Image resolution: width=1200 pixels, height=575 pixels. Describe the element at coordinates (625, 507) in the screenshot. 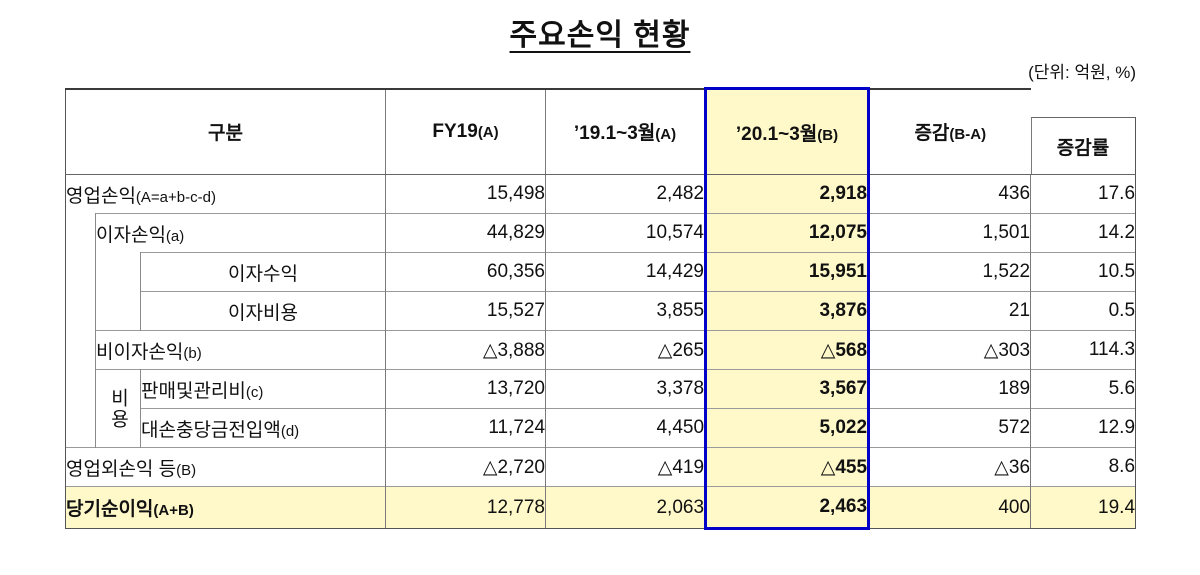

I see `cell-q1-2019: 2,063` at that location.